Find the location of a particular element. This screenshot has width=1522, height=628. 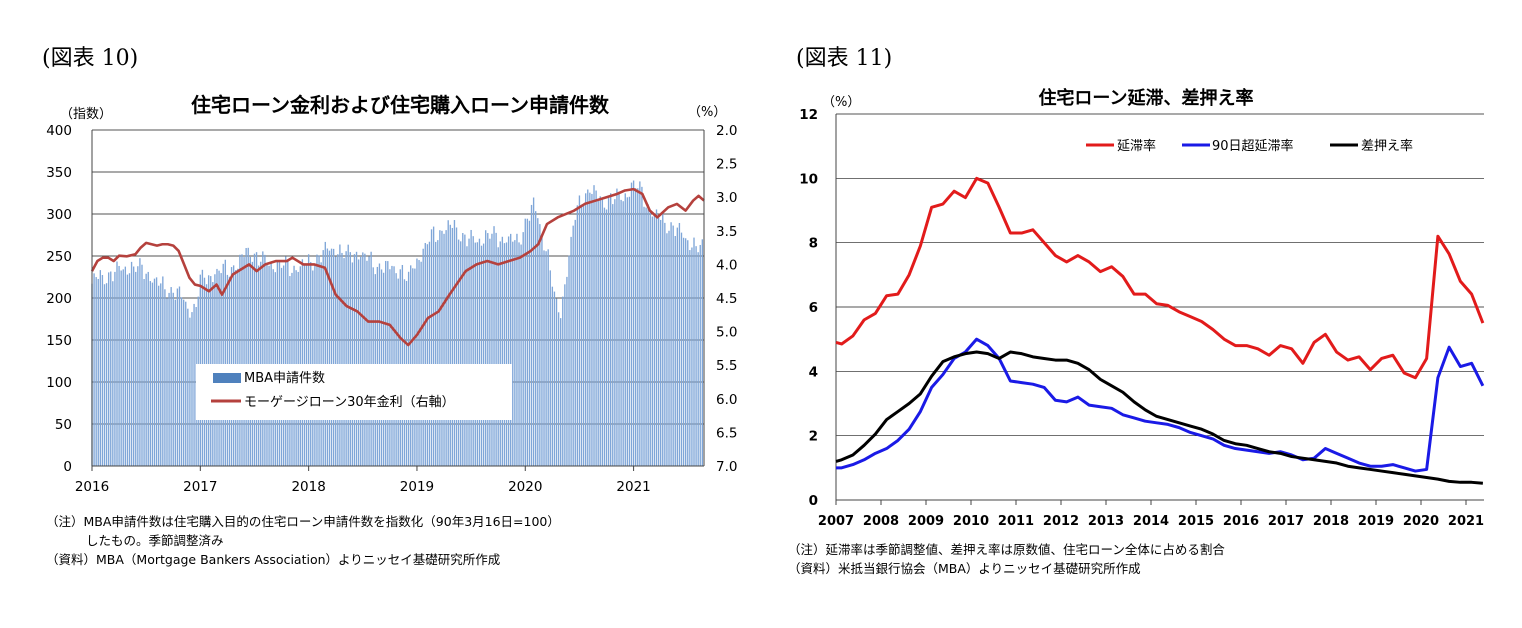

y-tick-label: 0 is located at coordinates (67, 467).